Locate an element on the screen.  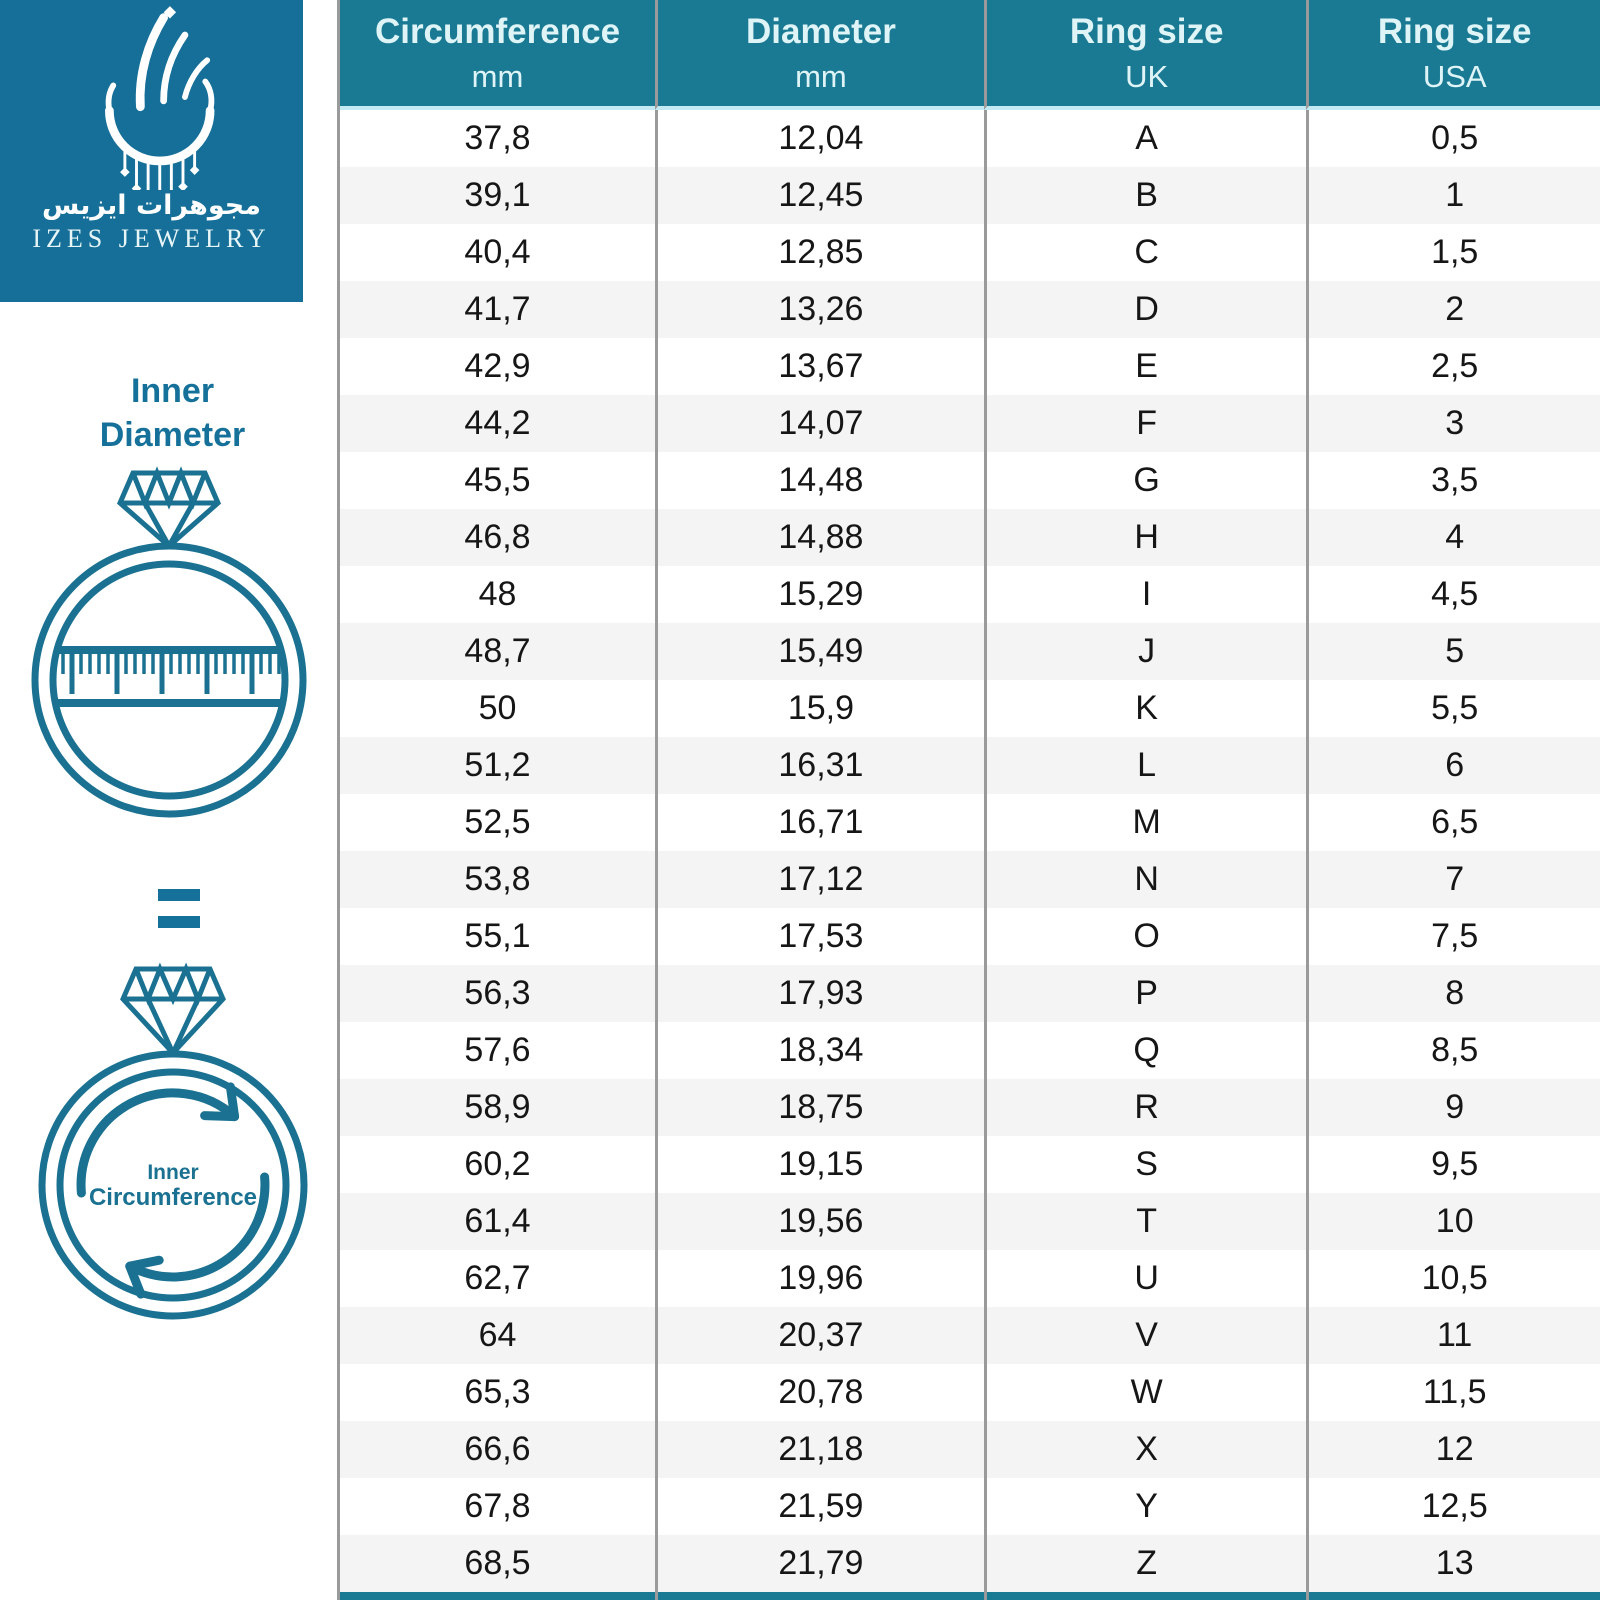
brand-latin-name: IZES JEWELRY is located at coordinates (151, 238).